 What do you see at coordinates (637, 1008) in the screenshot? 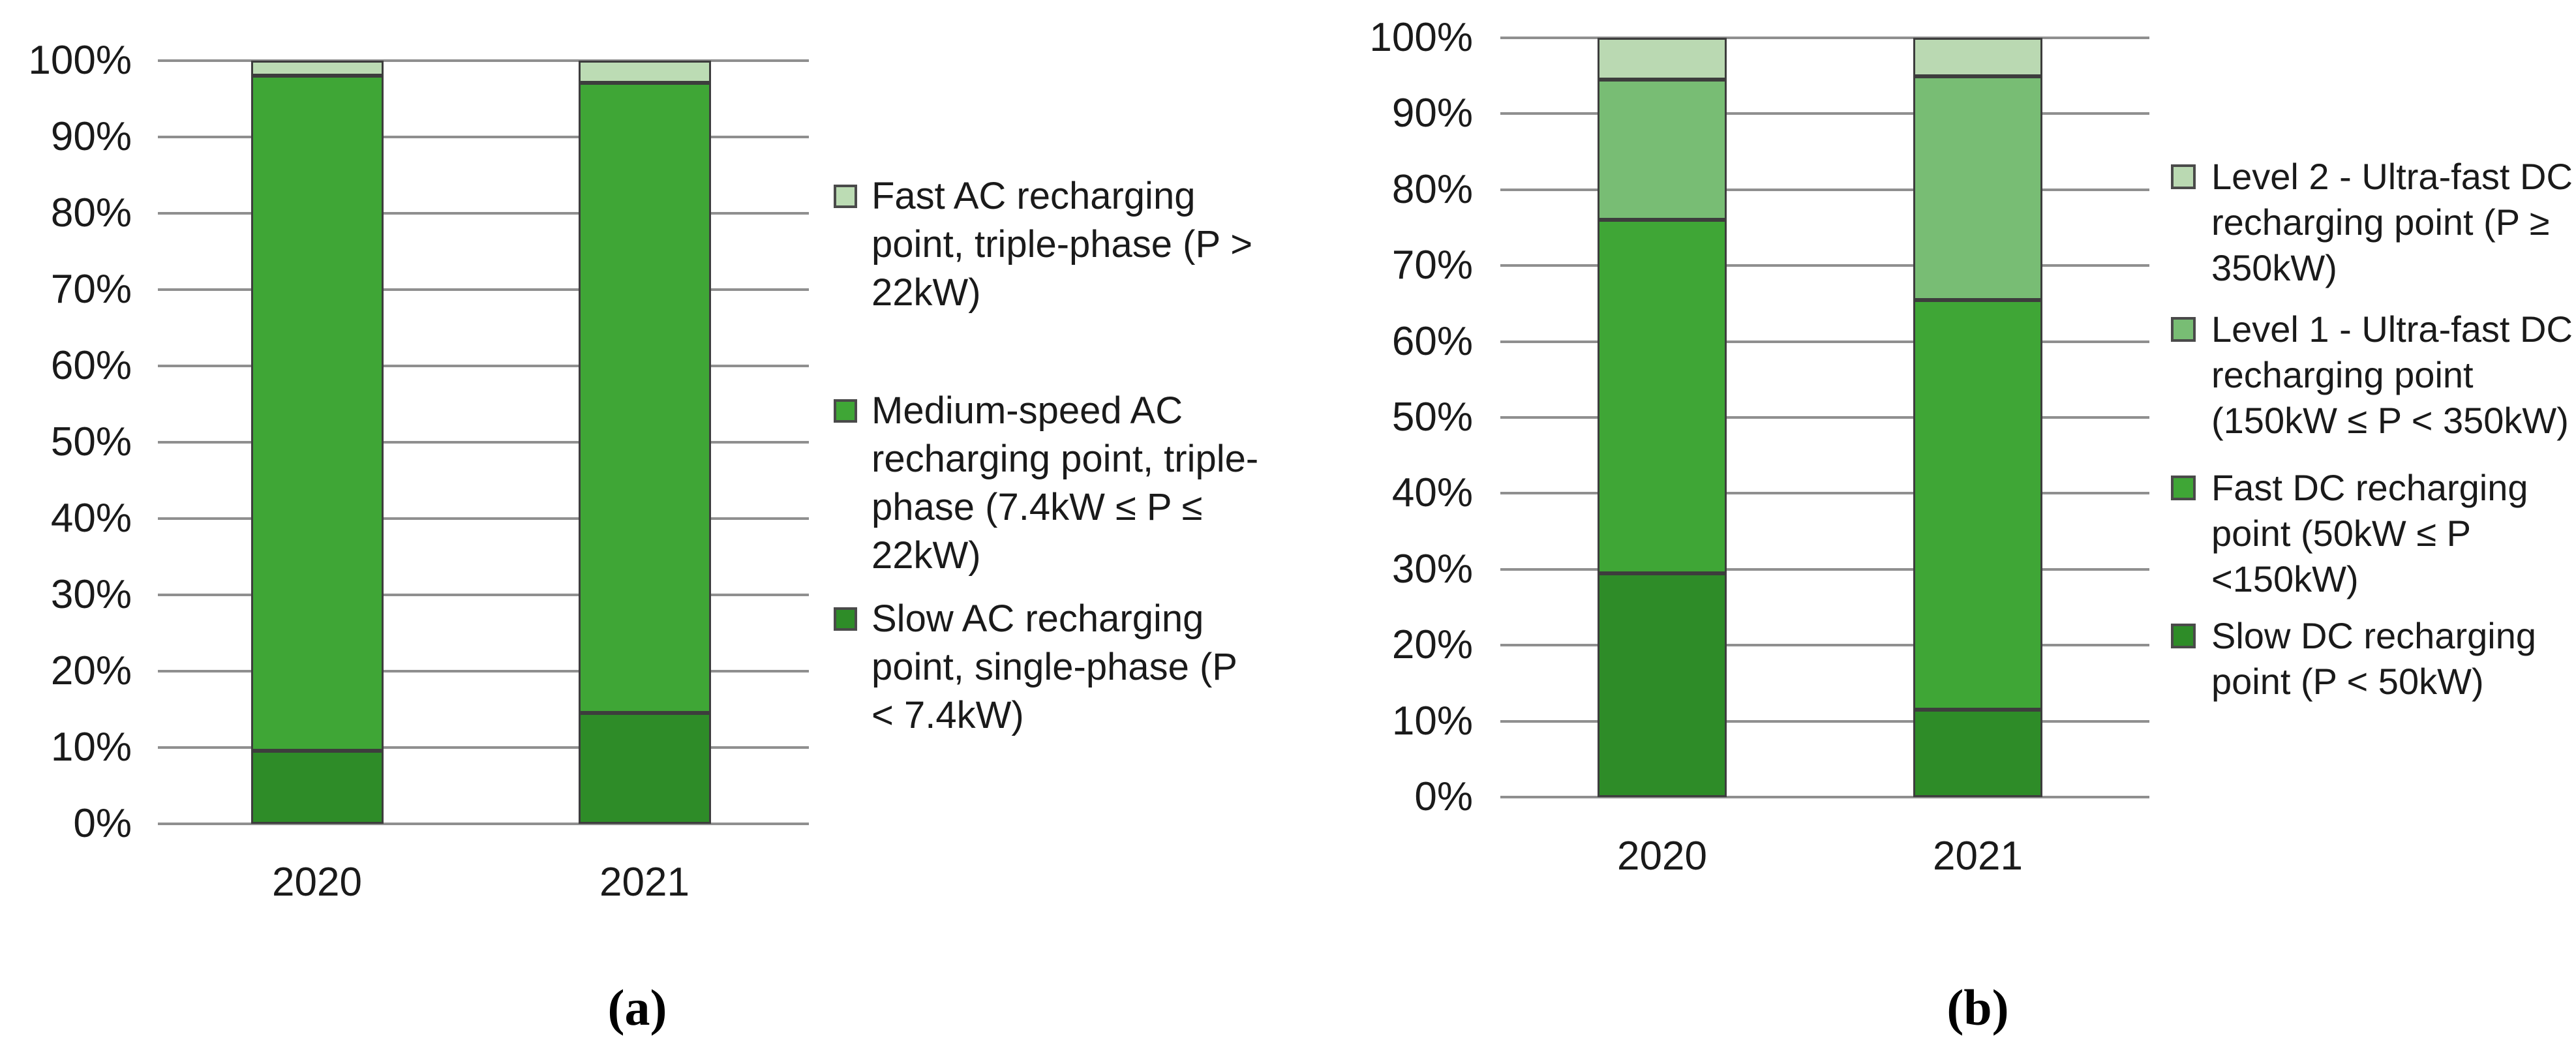
I see `caption-a: (a)` at bounding box center [637, 1008].